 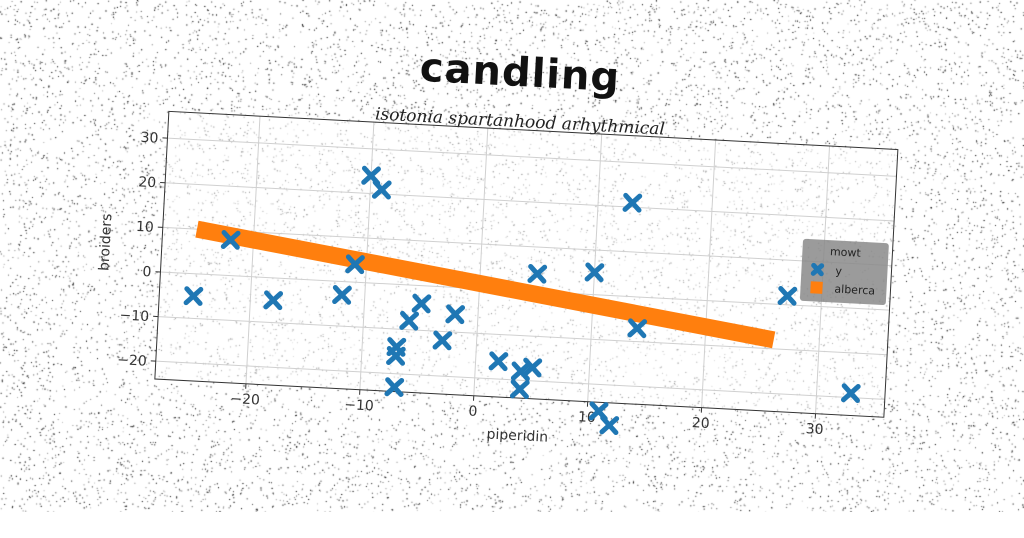 I want to click on legend-label-alberca: alberca, so click(x=854, y=289).